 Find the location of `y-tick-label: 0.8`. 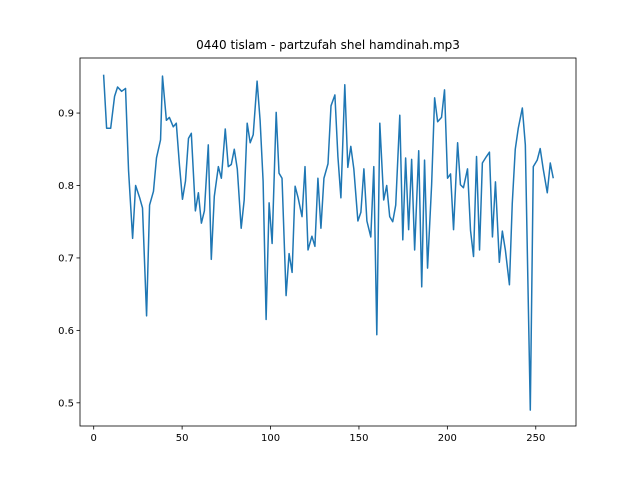

y-tick-label: 0.8 is located at coordinates (66, 186).